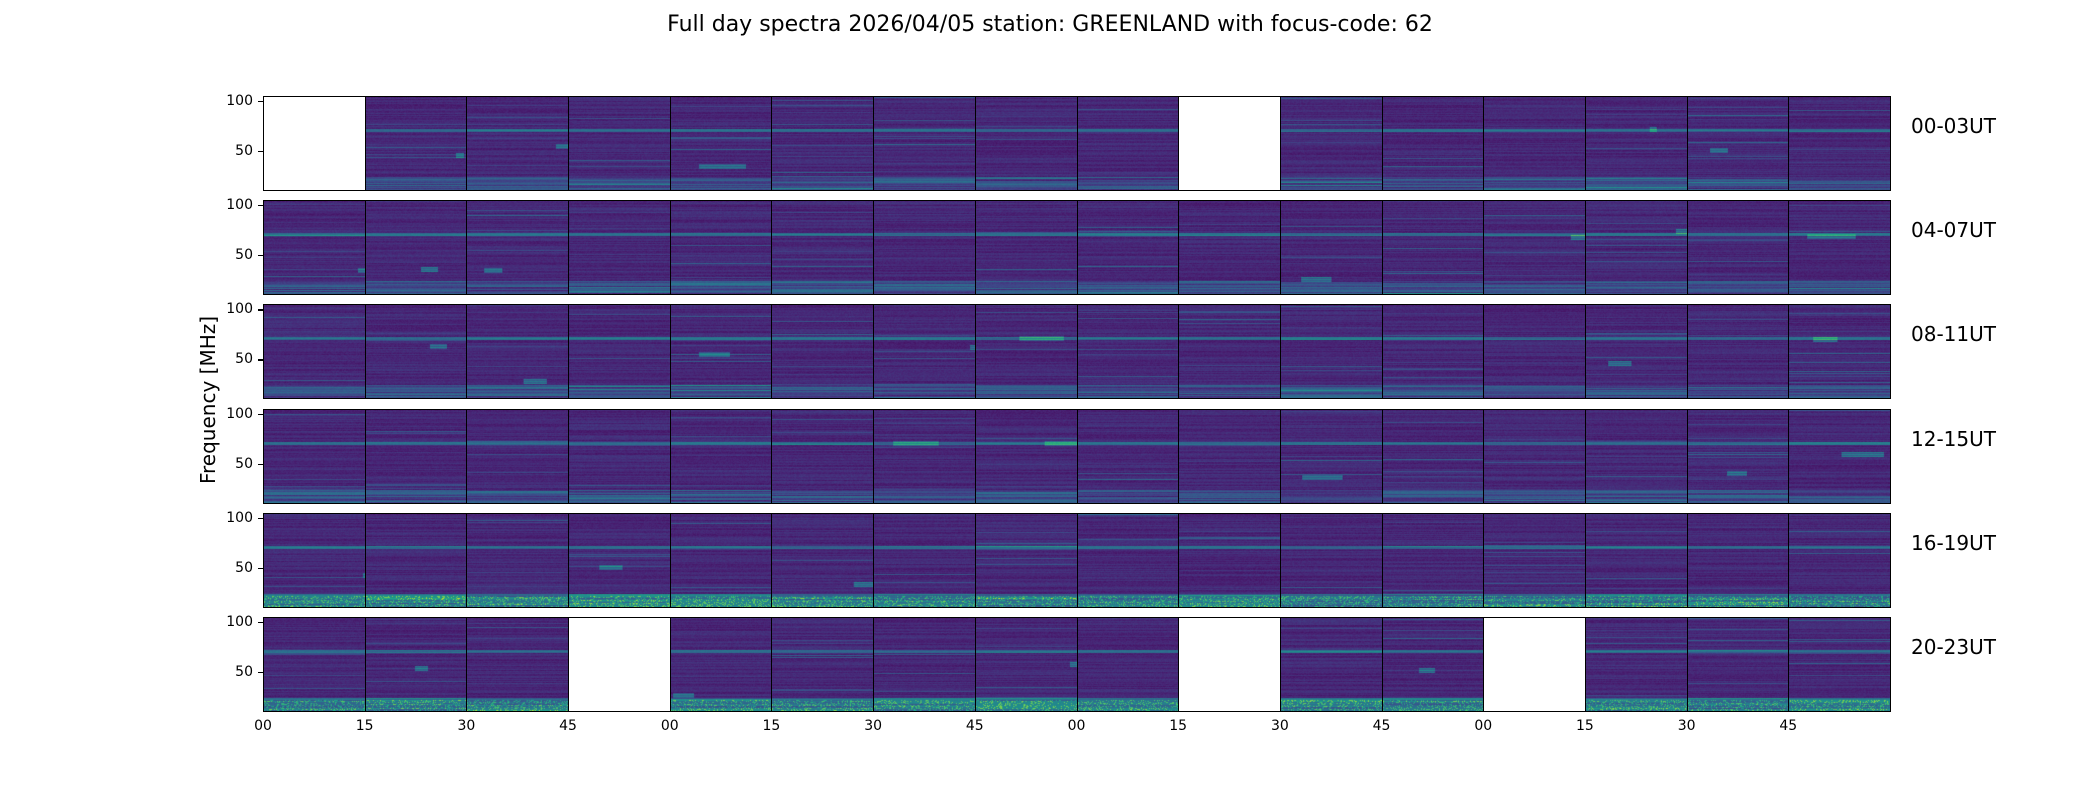  What do you see at coordinates (1953, 126) in the screenshot?
I see `row-label: 00-03UT` at bounding box center [1953, 126].